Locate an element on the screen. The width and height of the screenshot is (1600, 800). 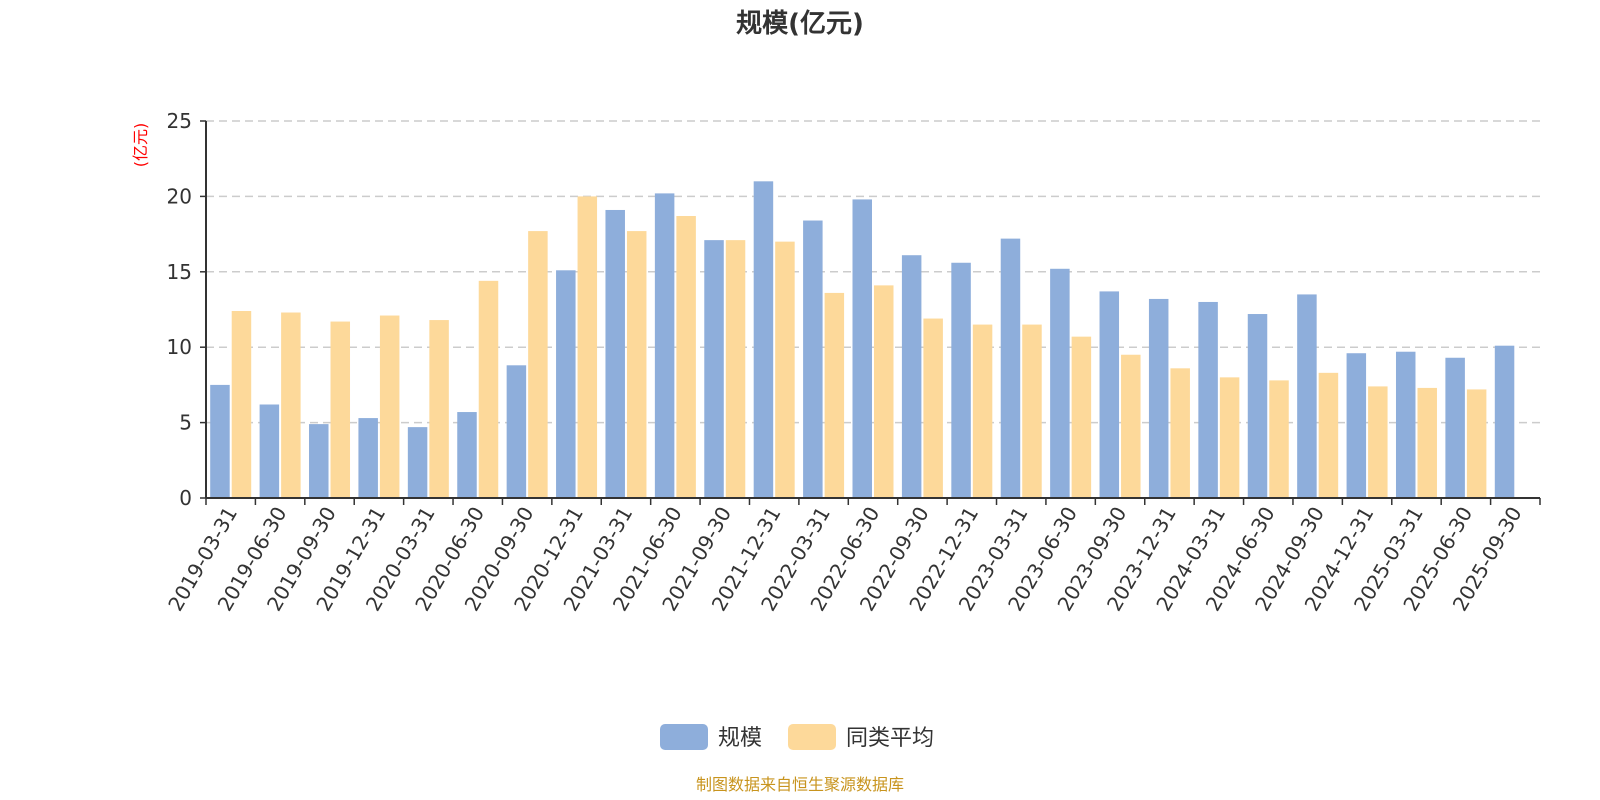
legend-item-peer-average: 同类平均 is located at coordinates (861, 737).